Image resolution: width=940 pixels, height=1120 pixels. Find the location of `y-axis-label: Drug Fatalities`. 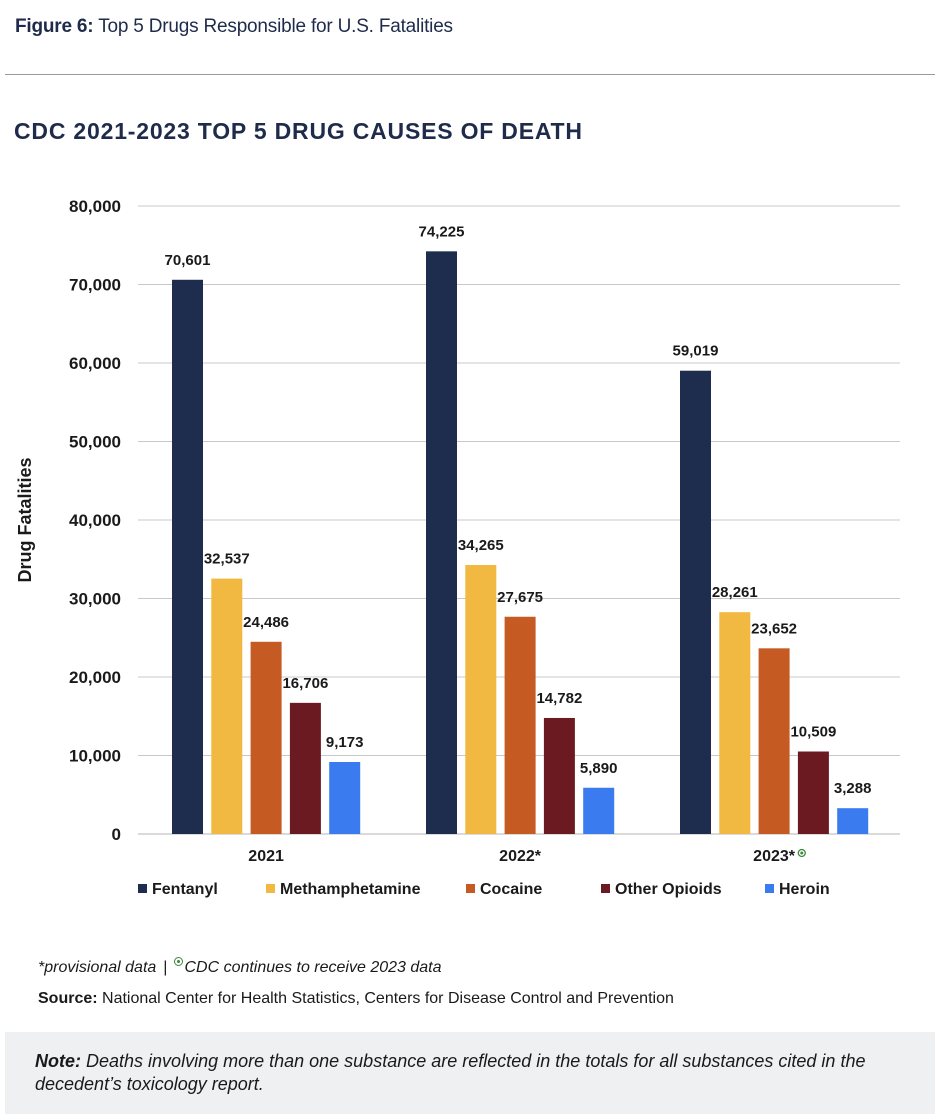

y-axis-label: Drug Fatalities is located at coordinates (25, 519).